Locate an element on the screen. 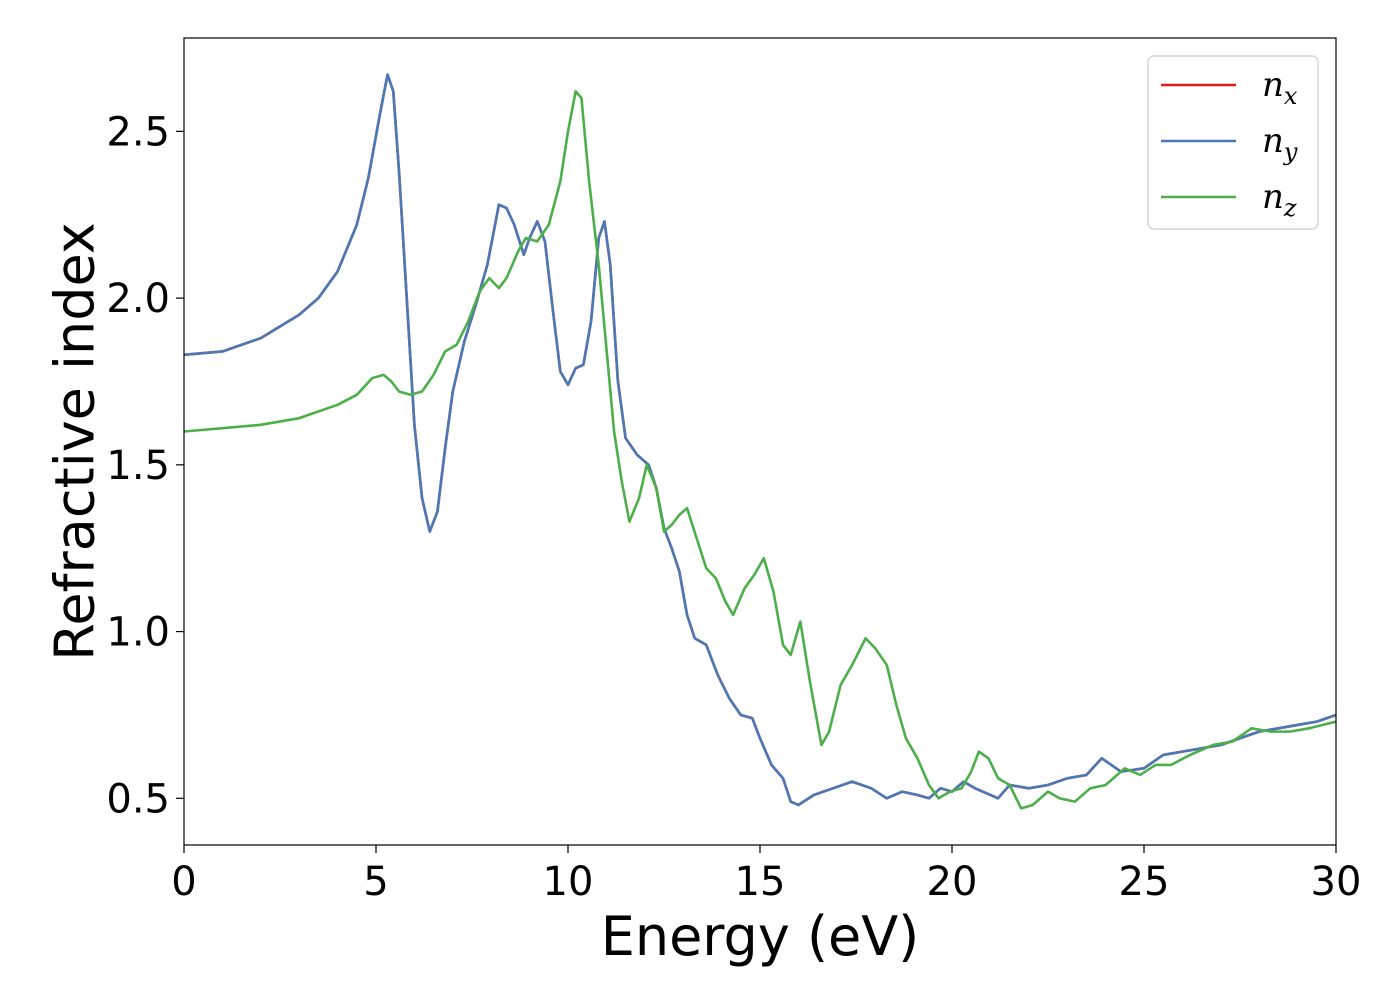 The image size is (1400, 1004). legend: nx ny nz is located at coordinates (1233, 142).